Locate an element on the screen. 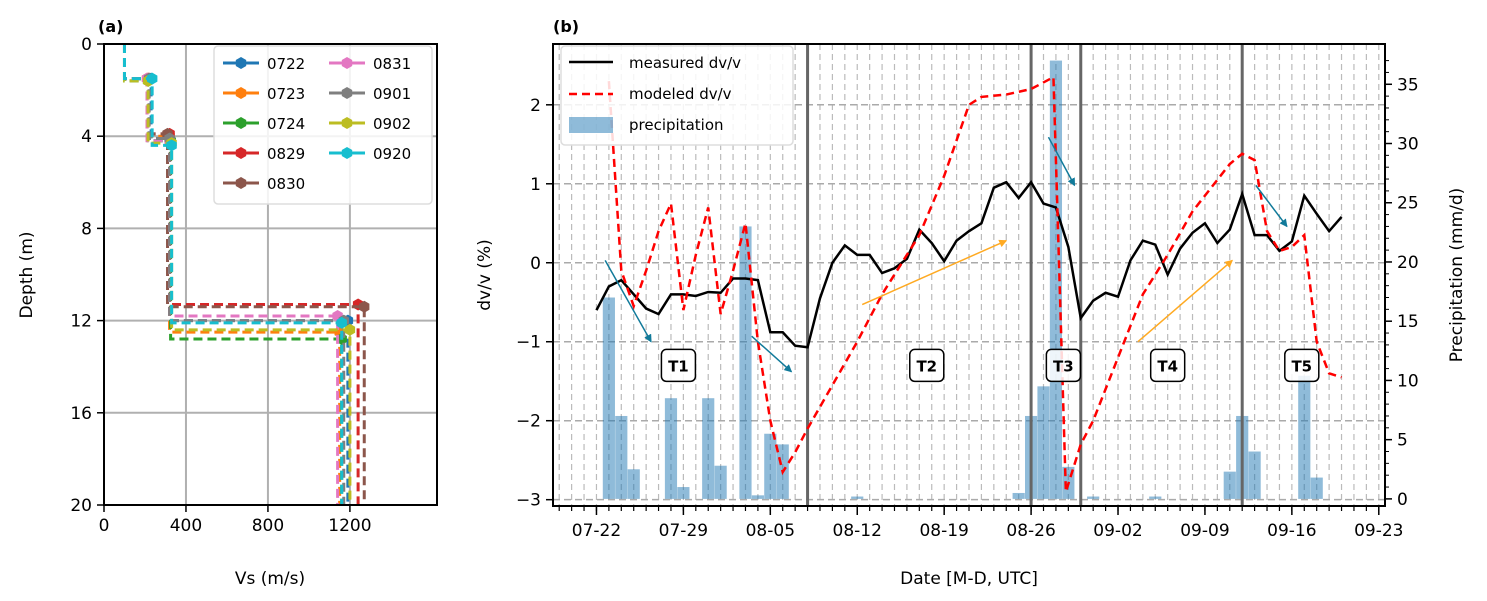  x-tick-label: 08-19 is located at coordinates (943, 531).